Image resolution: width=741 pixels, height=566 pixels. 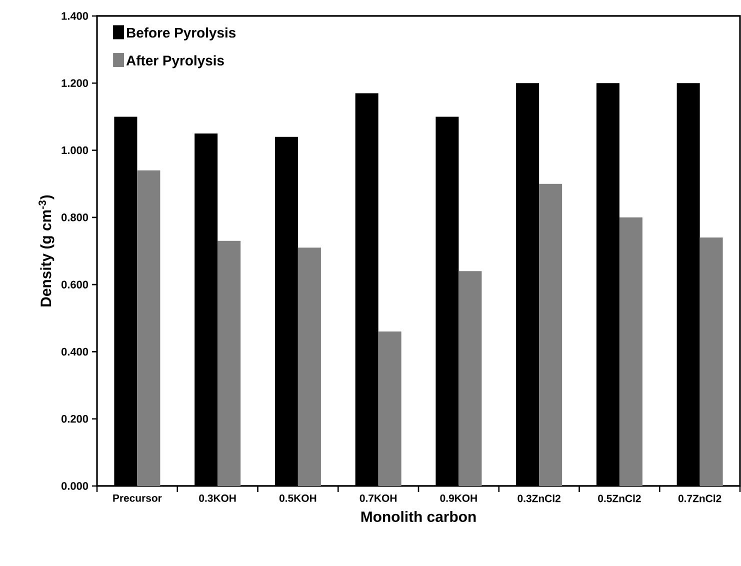 I want to click on x-tick-label: Precursor, so click(x=137, y=498).